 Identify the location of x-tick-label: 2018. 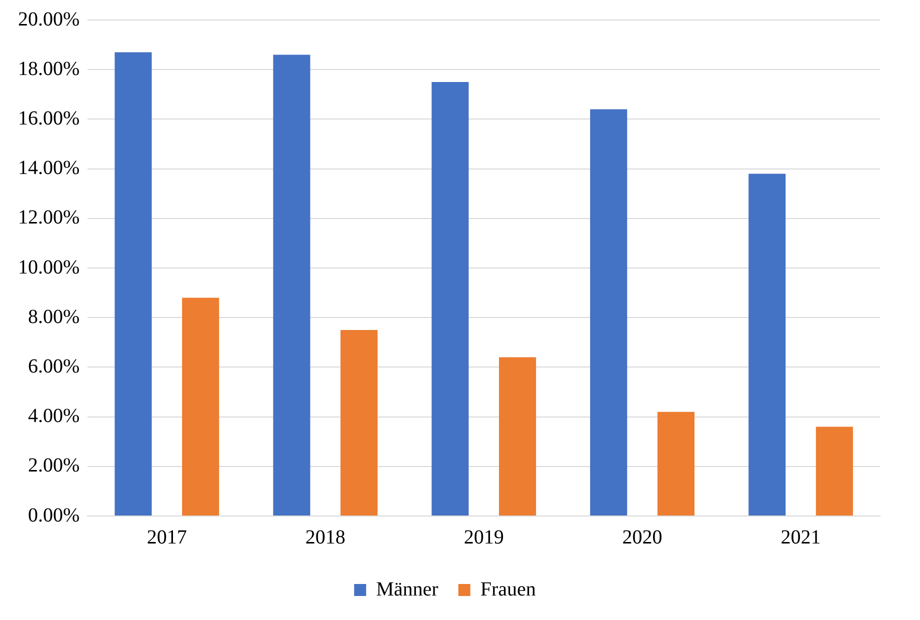
(325, 537).